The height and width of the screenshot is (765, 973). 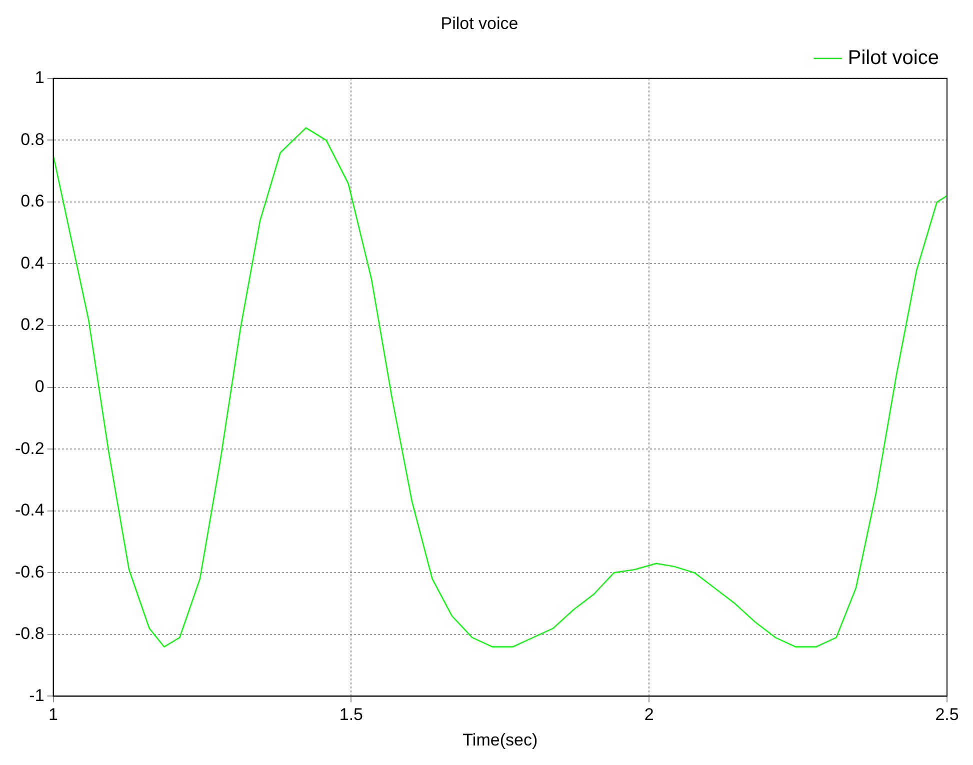 I want to click on y-tick-label: 1, so click(x=39, y=78).